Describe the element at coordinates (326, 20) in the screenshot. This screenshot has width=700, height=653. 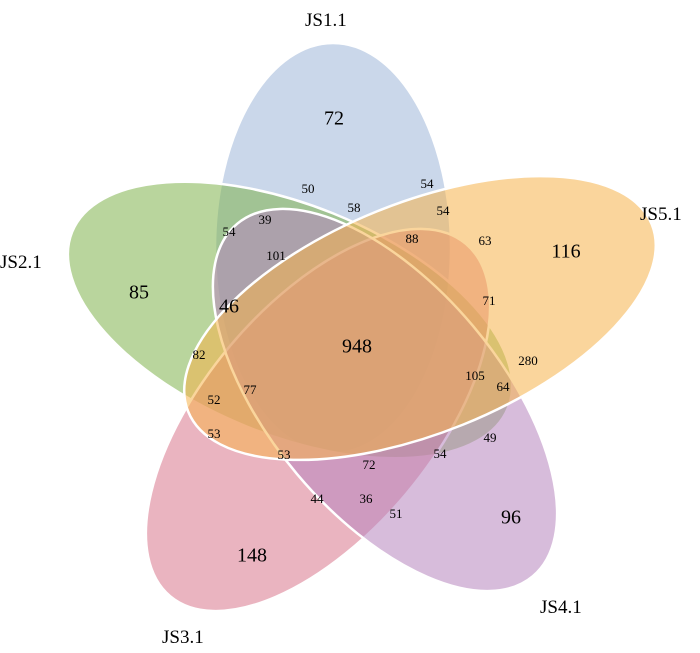
I see `set-label-js1: JS1.1` at that location.